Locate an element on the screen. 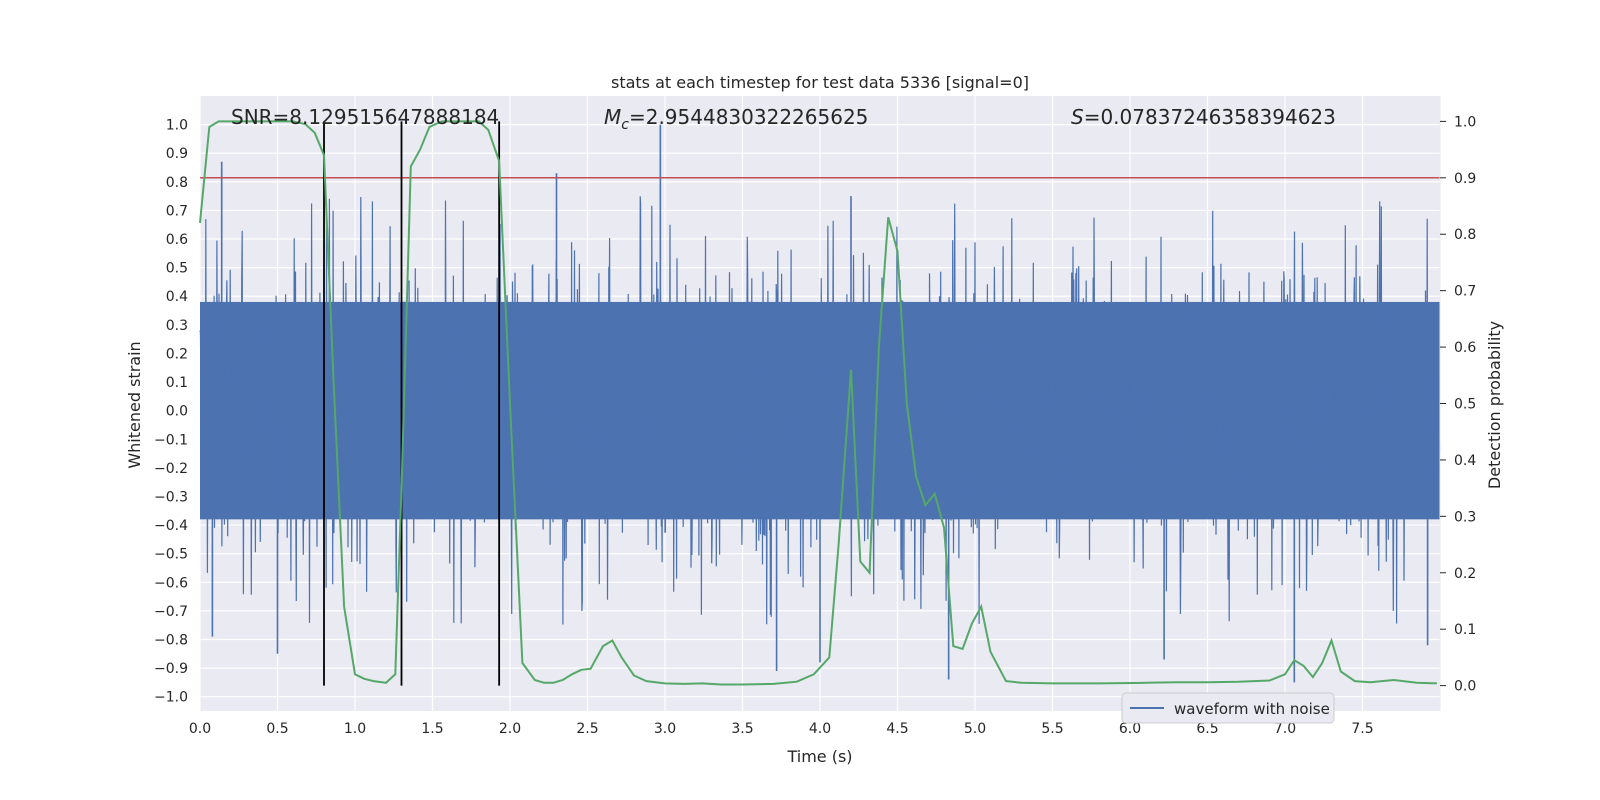 Image resolution: width=1600 pixels, height=800 pixels. y-right-tick-label: 1.0 is located at coordinates (1465, 122).